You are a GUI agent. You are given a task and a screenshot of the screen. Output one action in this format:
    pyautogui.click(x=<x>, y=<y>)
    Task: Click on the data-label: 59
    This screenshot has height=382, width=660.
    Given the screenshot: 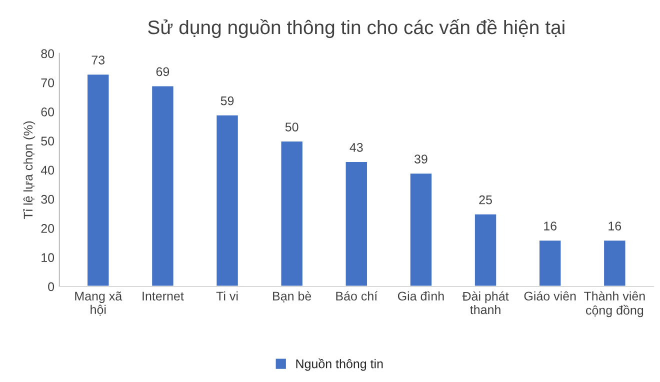 What is the action you would take?
    pyautogui.click(x=227, y=101)
    